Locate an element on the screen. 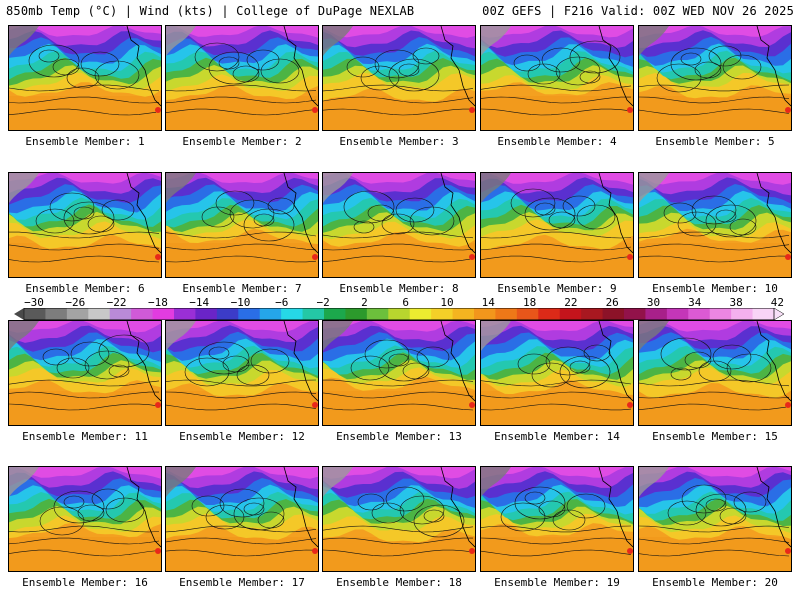  ensemble-member-label: Ensemble Member: 1 is located at coordinates (85, 141).